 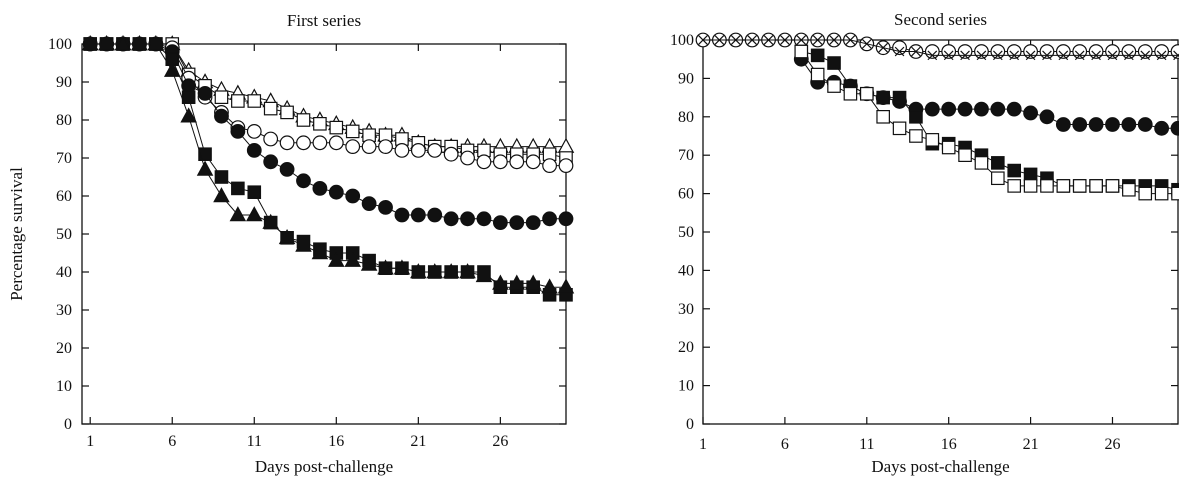 I want to click on y-tick-label: 60, so click(x=686, y=194).